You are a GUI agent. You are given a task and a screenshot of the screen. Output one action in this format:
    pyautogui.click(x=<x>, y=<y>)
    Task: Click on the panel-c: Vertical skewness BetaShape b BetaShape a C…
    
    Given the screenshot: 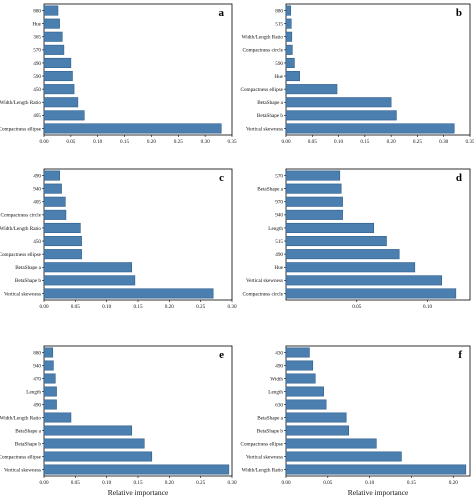 What is the action you would take?
    pyautogui.click(x=118, y=239)
    